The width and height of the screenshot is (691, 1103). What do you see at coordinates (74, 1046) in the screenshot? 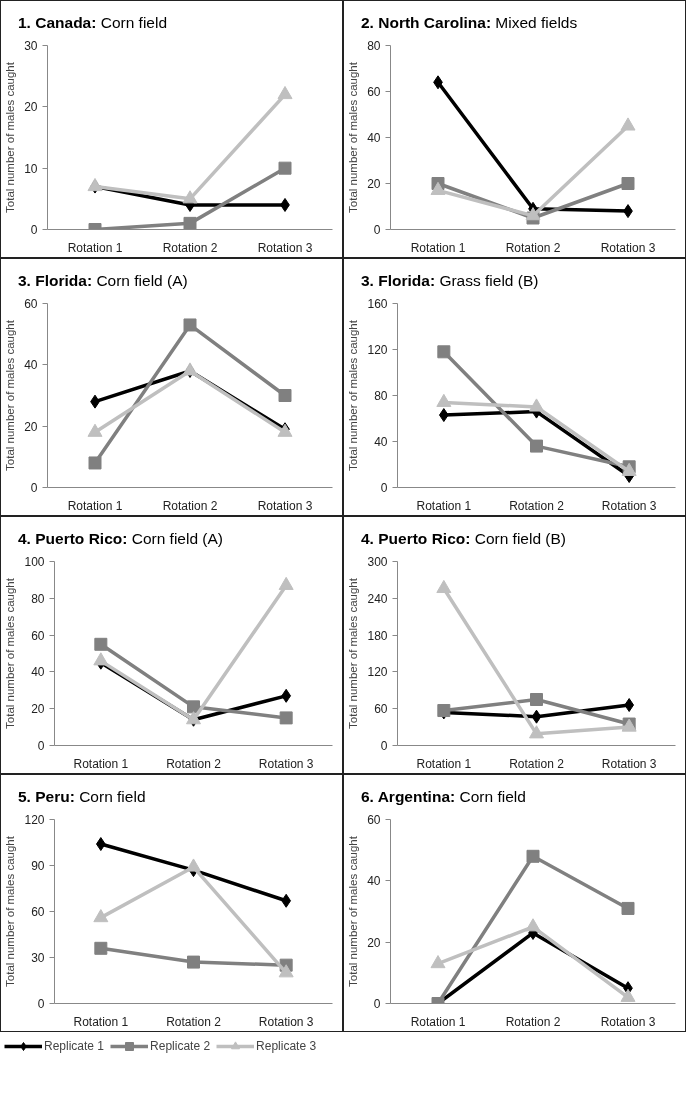
I see `legend-label: Replicate 1` at bounding box center [74, 1046].